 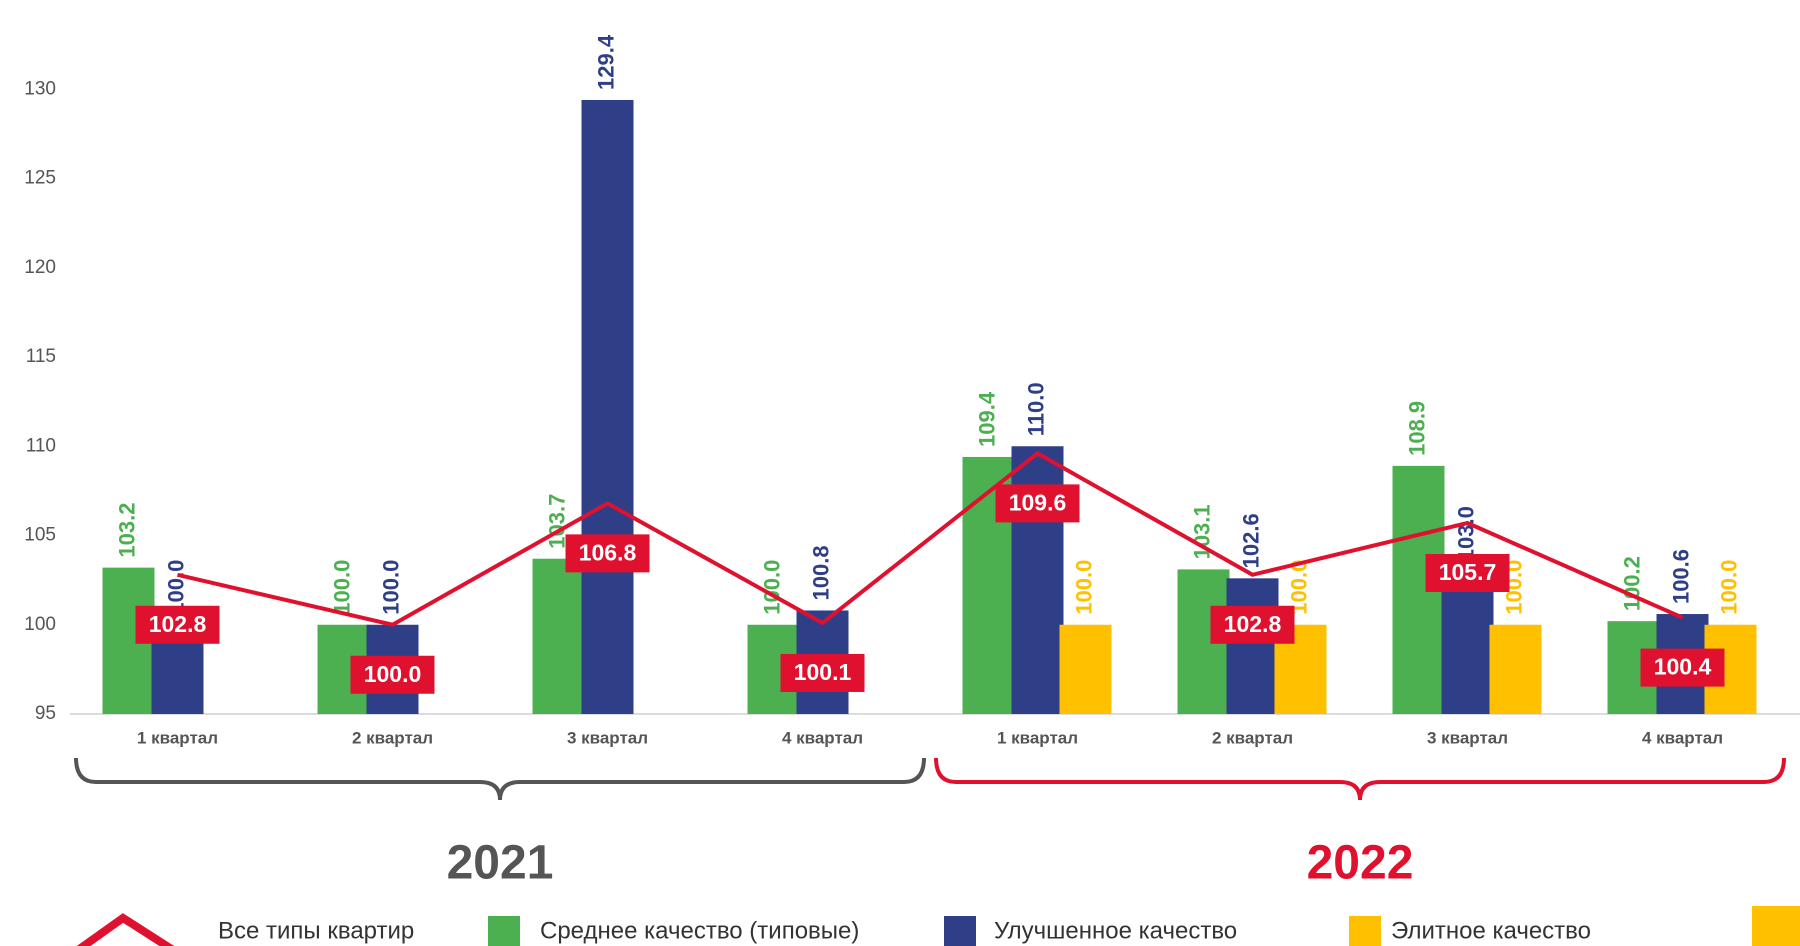 What do you see at coordinates (1776, 926) in the screenshot?
I see `corner-icon` at bounding box center [1776, 926].